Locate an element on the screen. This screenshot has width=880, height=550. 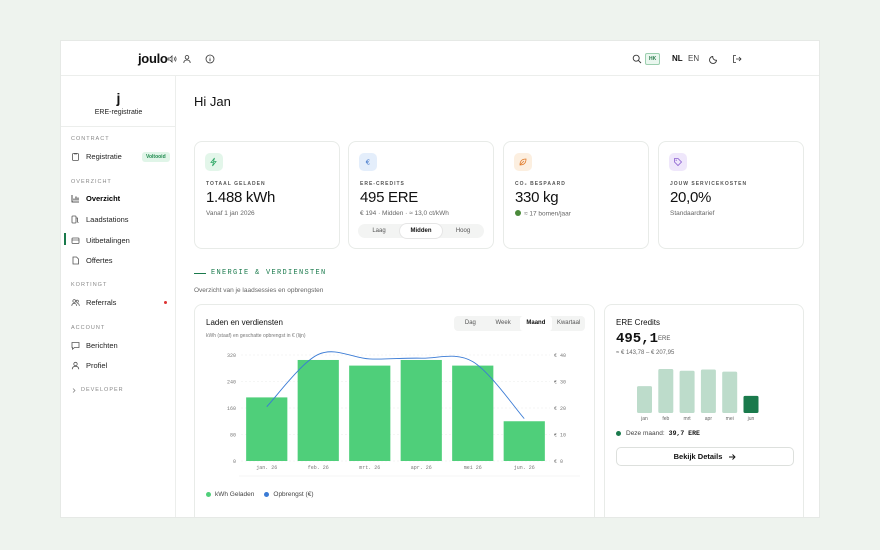
card-label: JOUW SERVICEKOSTEN is located at coordinates (709, 184).